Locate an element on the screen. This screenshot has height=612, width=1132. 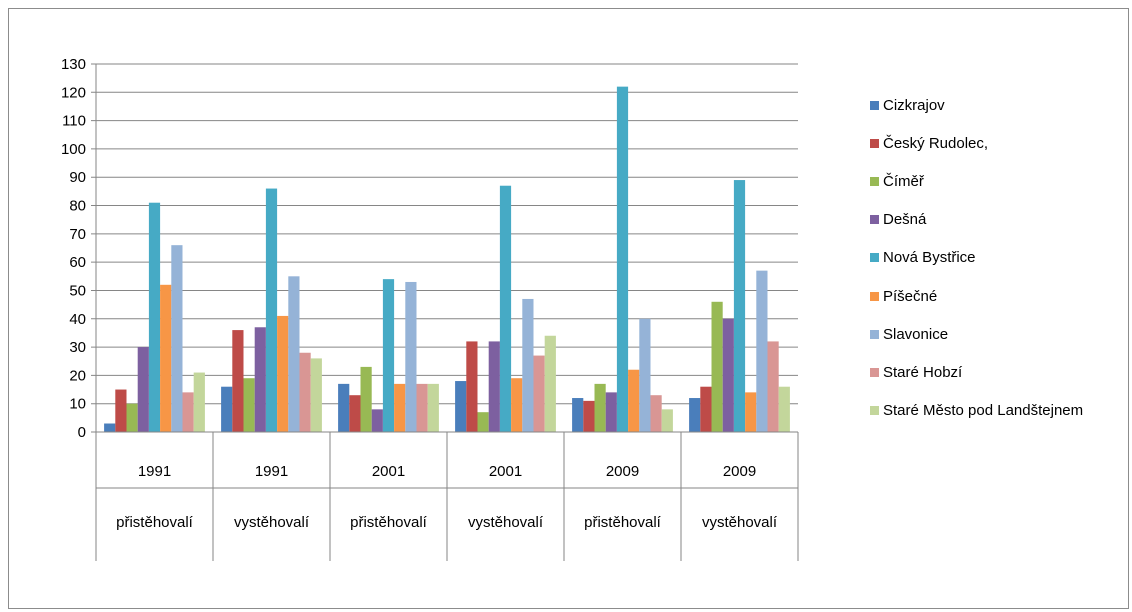
legend-item: Staré Hobzí is located at coordinates (916, 372).